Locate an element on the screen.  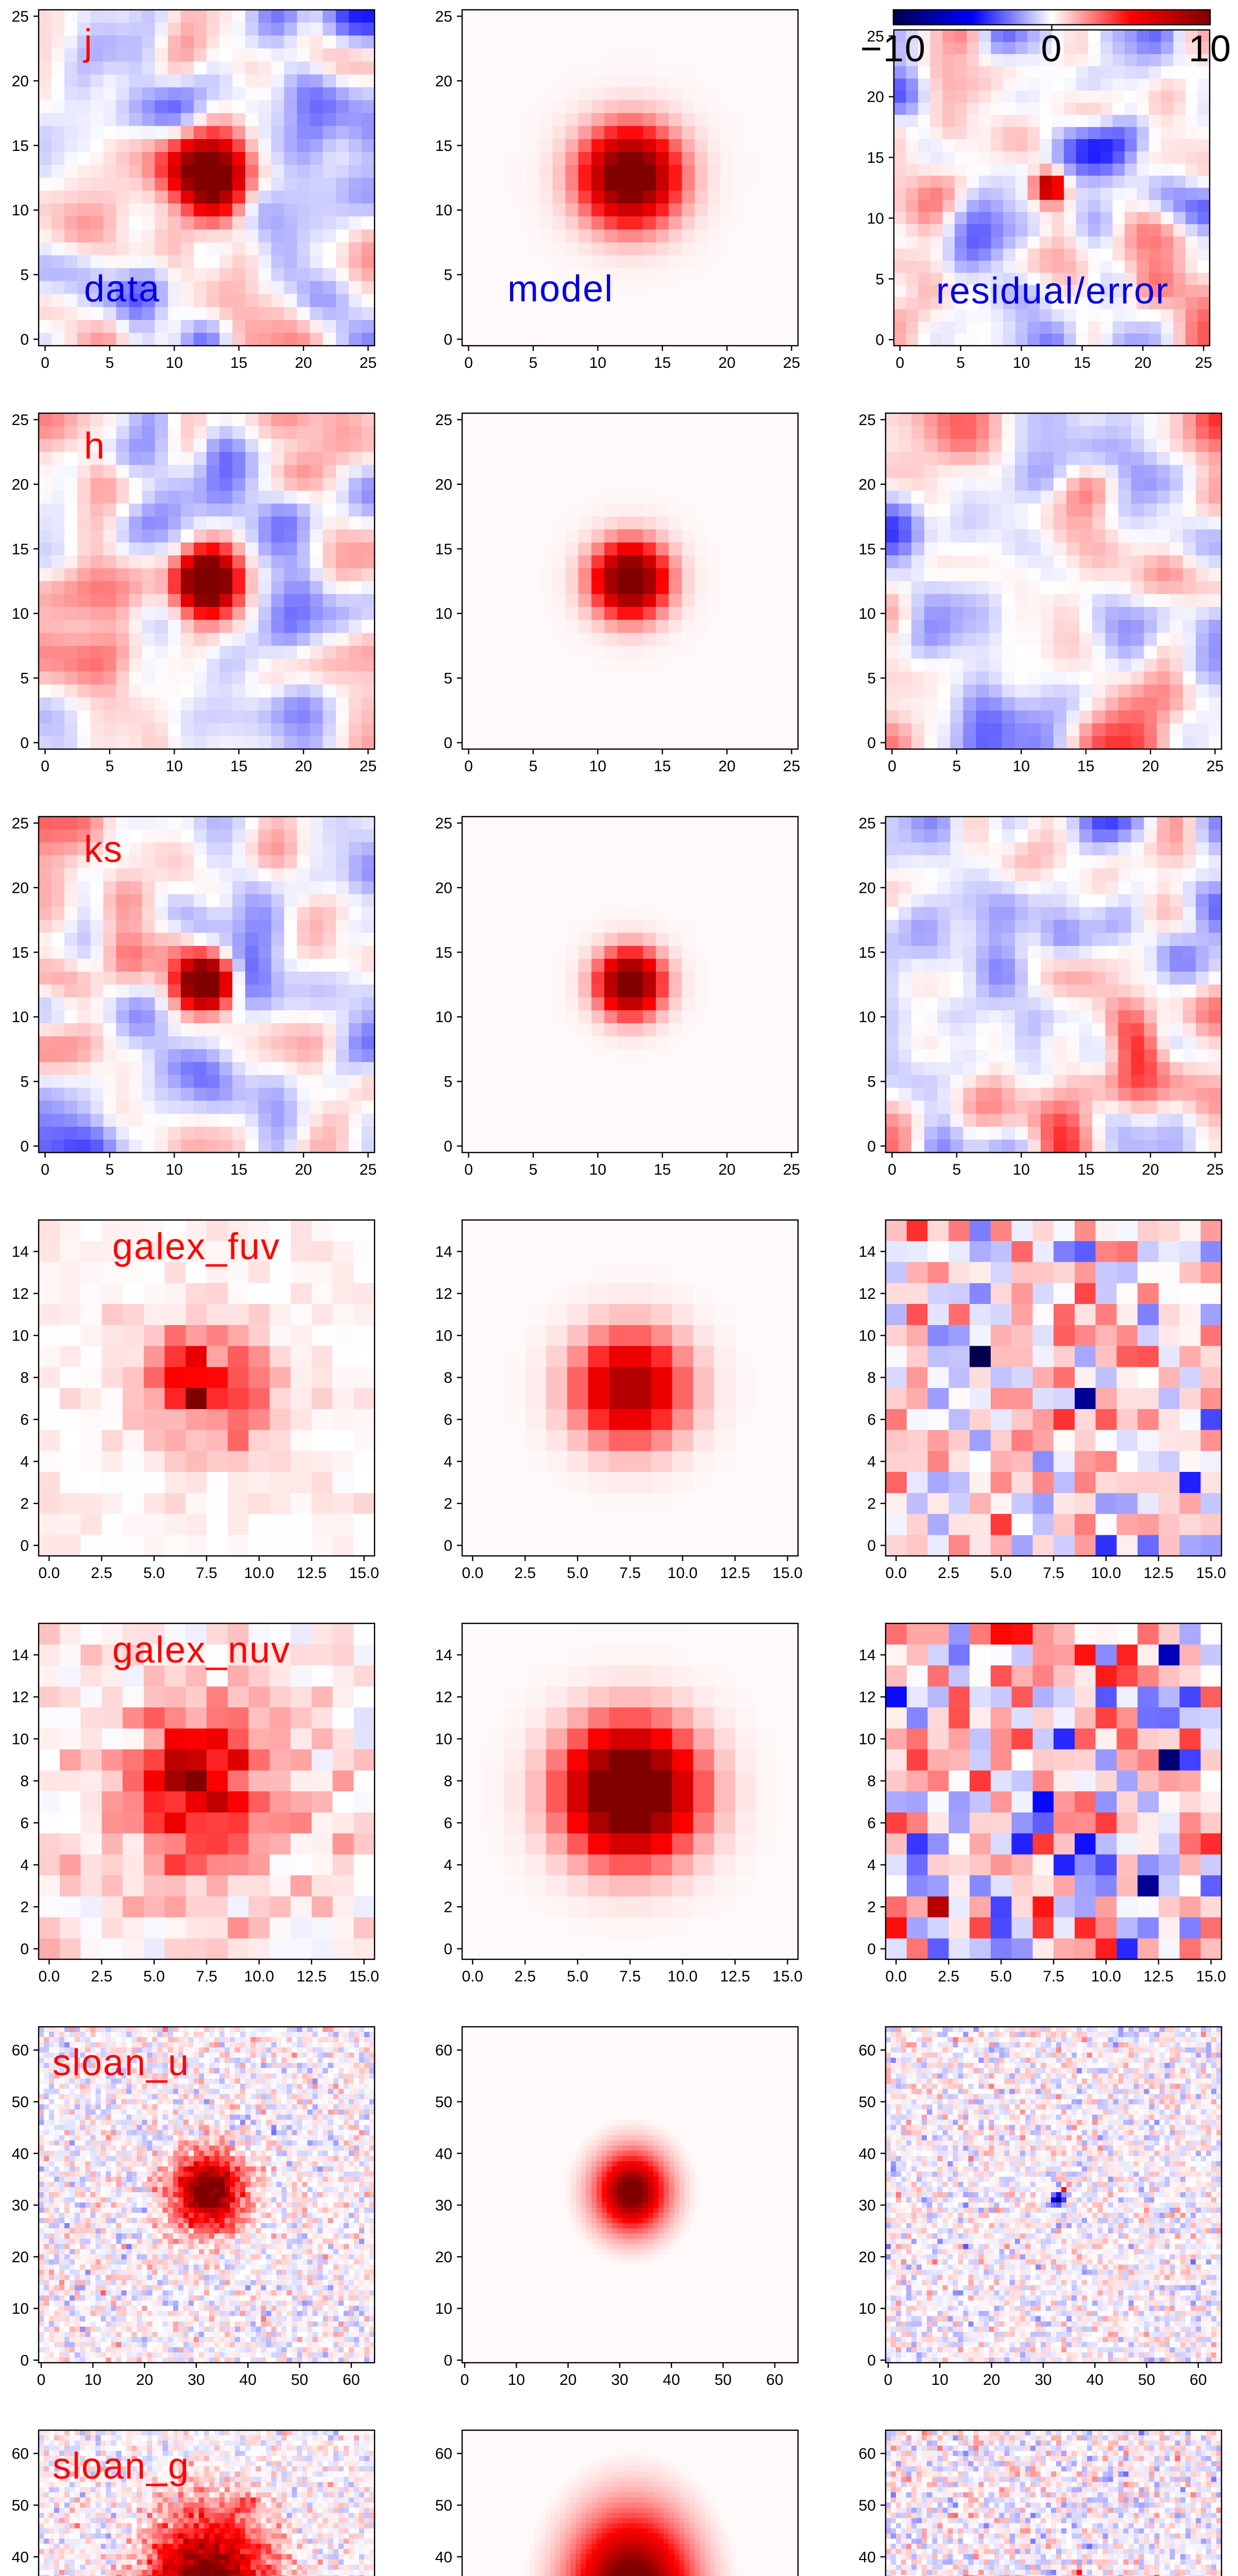
svg-text: sloan_g is located at coordinates (121, 2466).